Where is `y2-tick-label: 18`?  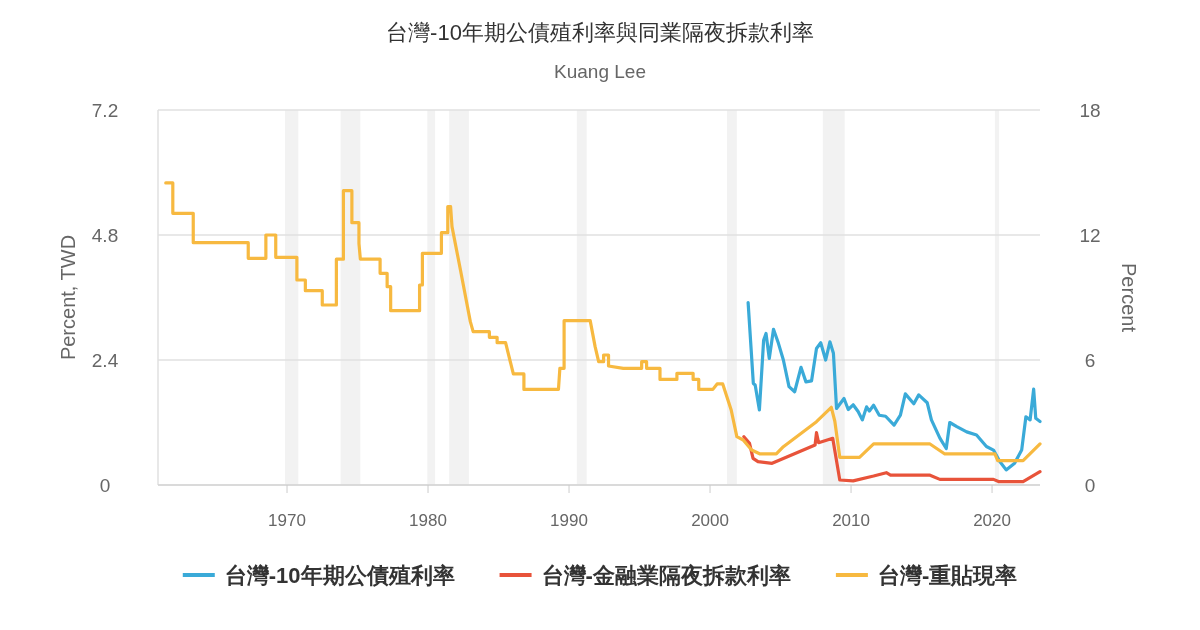 y2-tick-label: 18 is located at coordinates (1090, 110).